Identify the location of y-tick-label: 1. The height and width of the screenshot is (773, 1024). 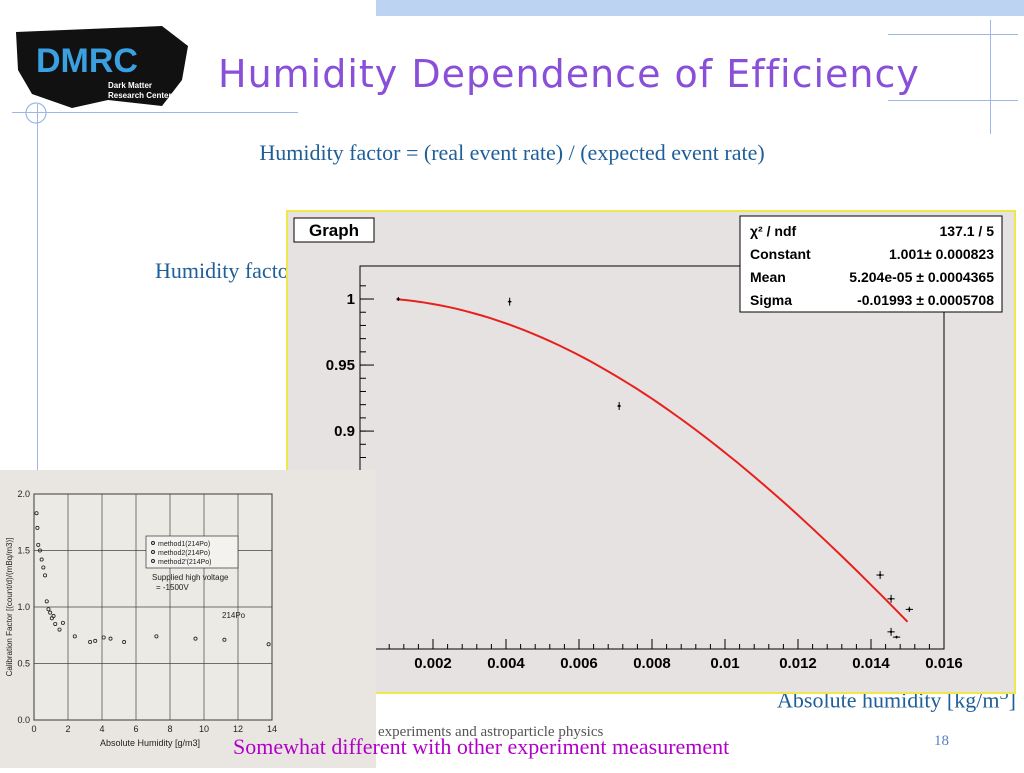
(351, 299).